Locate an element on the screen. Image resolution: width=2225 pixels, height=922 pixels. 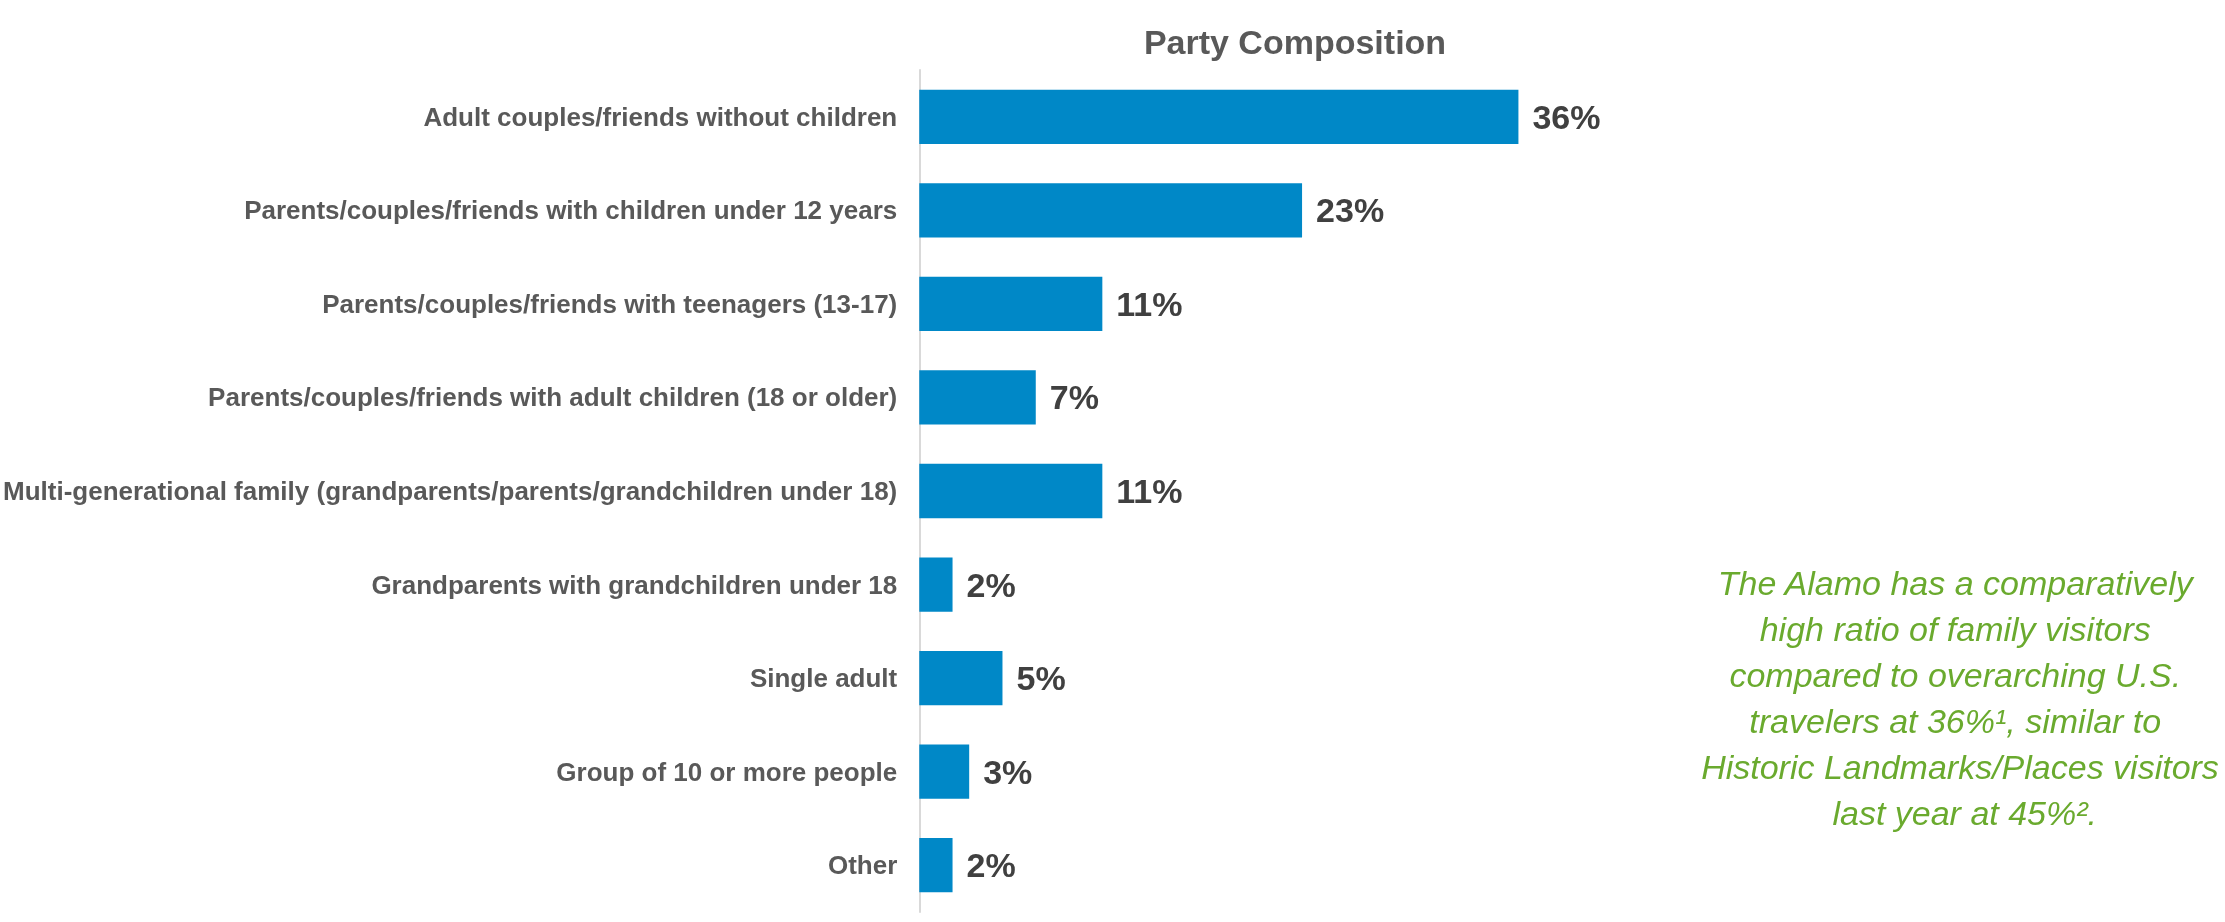
y-tick-label: Group of 10 or more people is located at coordinates (727, 771).